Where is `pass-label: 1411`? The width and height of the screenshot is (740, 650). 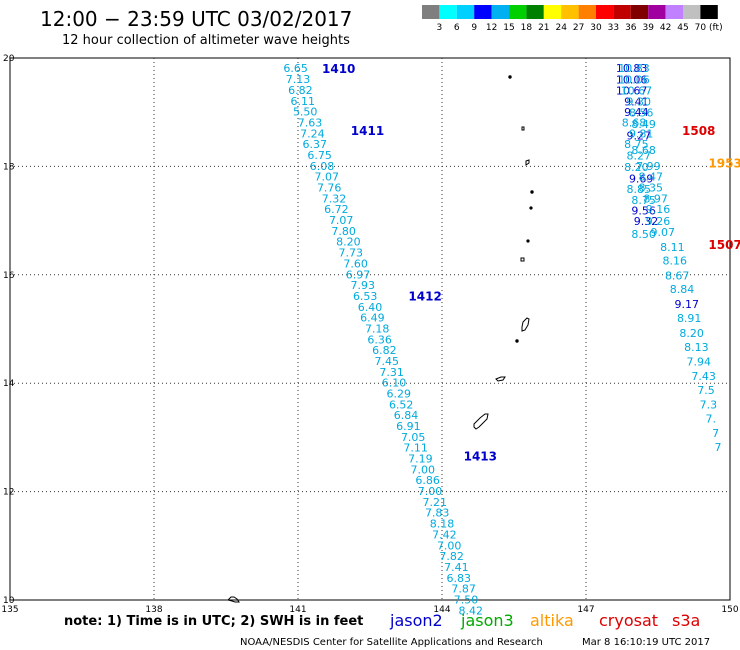
pass-label: 1411 is located at coordinates (367, 131).